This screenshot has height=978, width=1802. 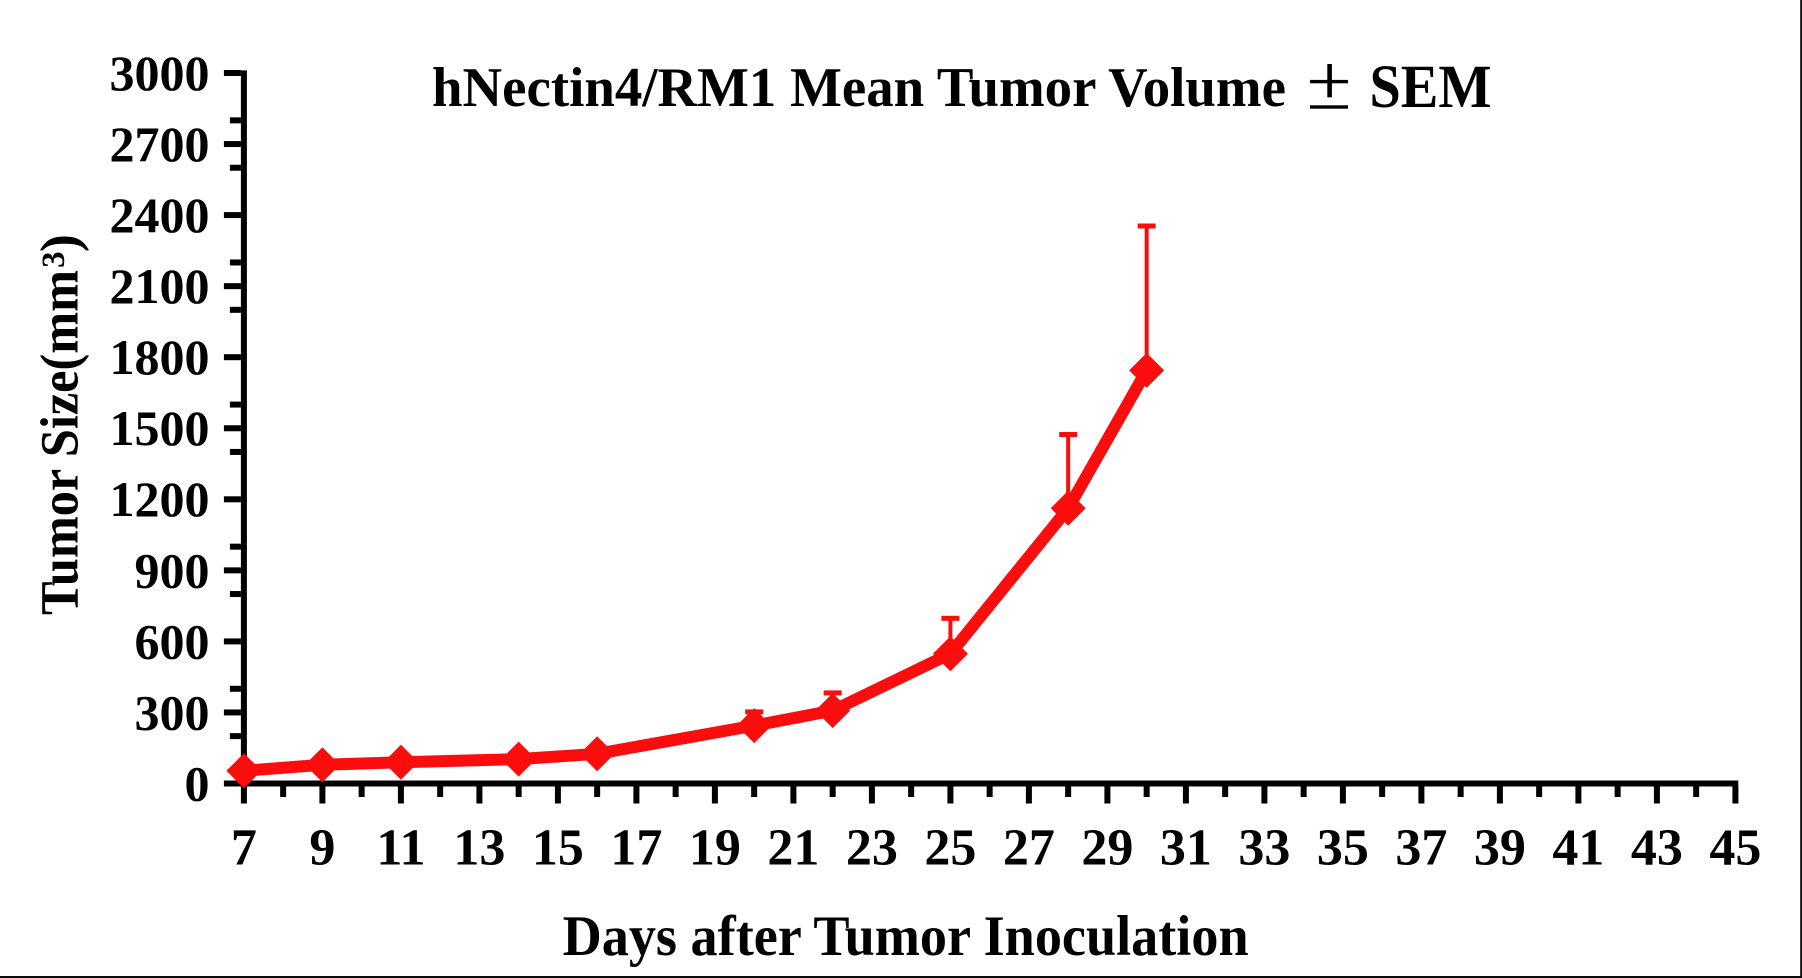 What do you see at coordinates (160, 499) in the screenshot?
I see `svg-text: 1200` at bounding box center [160, 499].